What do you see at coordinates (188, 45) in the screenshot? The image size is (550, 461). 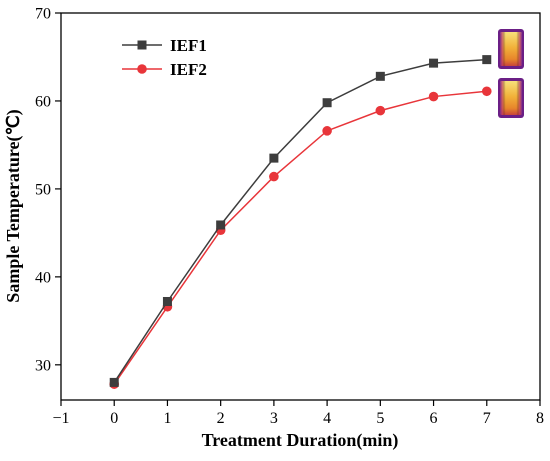 I see `legend-label-ief1: IEF1` at bounding box center [188, 45].